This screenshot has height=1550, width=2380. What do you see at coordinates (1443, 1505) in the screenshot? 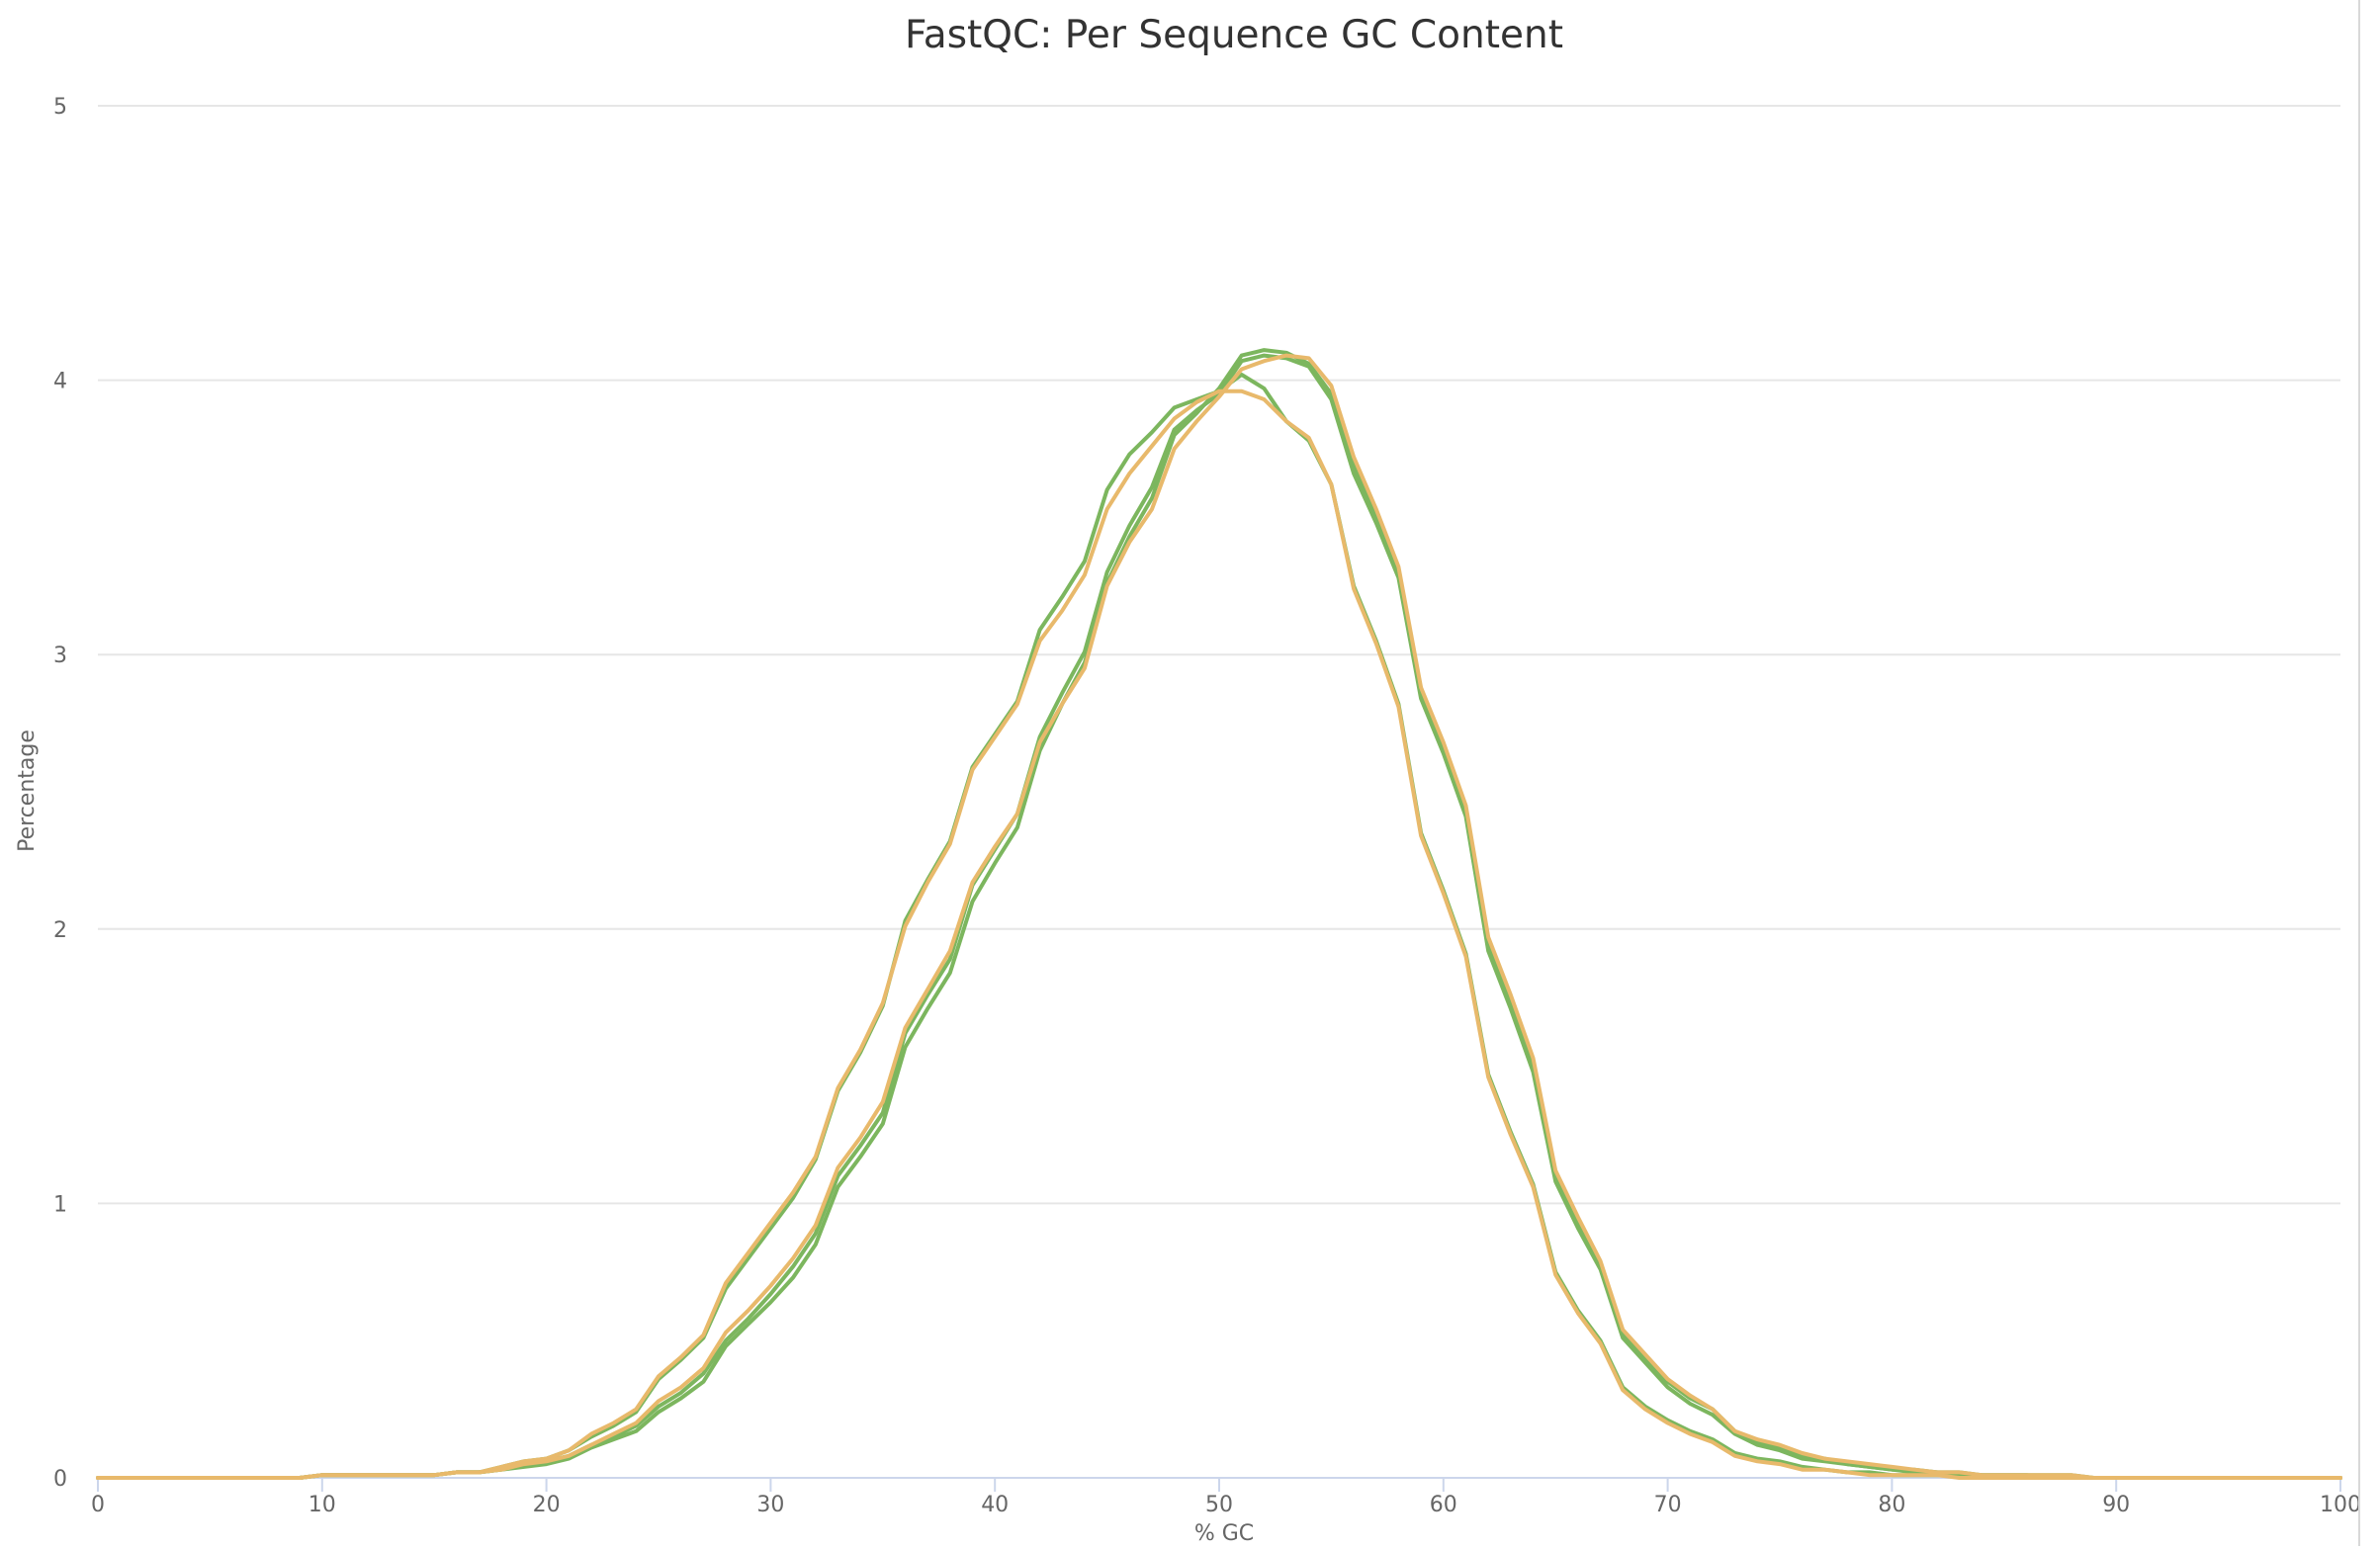
I see `x-tick-label: 60` at bounding box center [1443, 1505].